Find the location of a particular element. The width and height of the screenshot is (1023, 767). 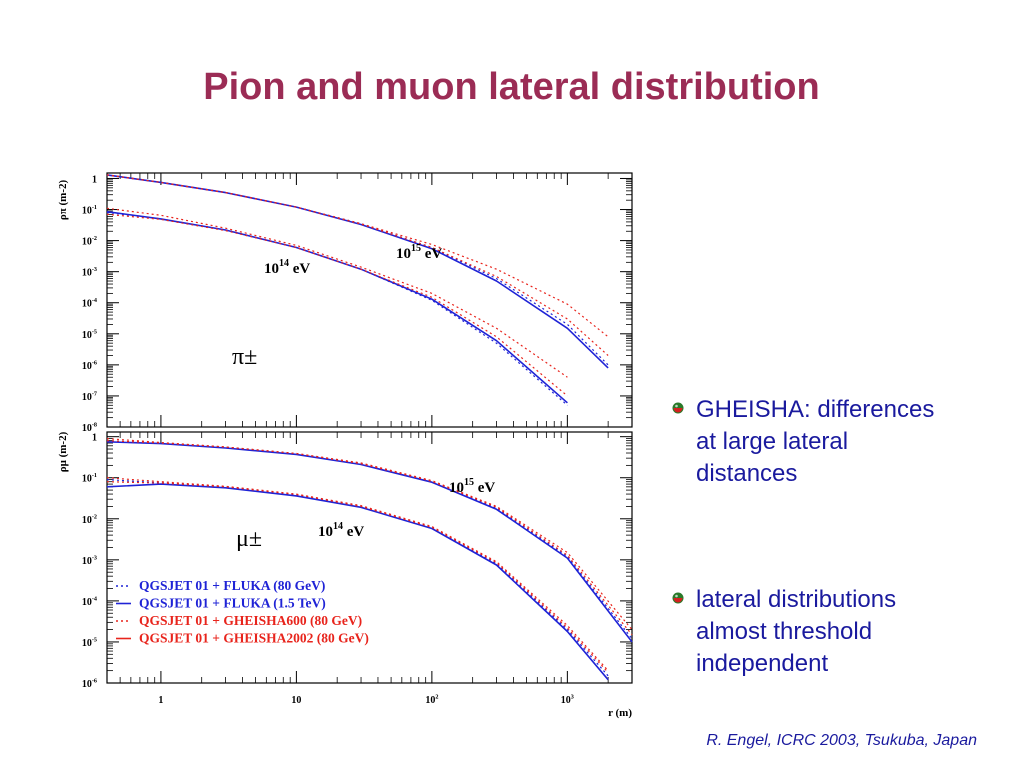

x-tick-label: 10 is located at coordinates (296, 700).